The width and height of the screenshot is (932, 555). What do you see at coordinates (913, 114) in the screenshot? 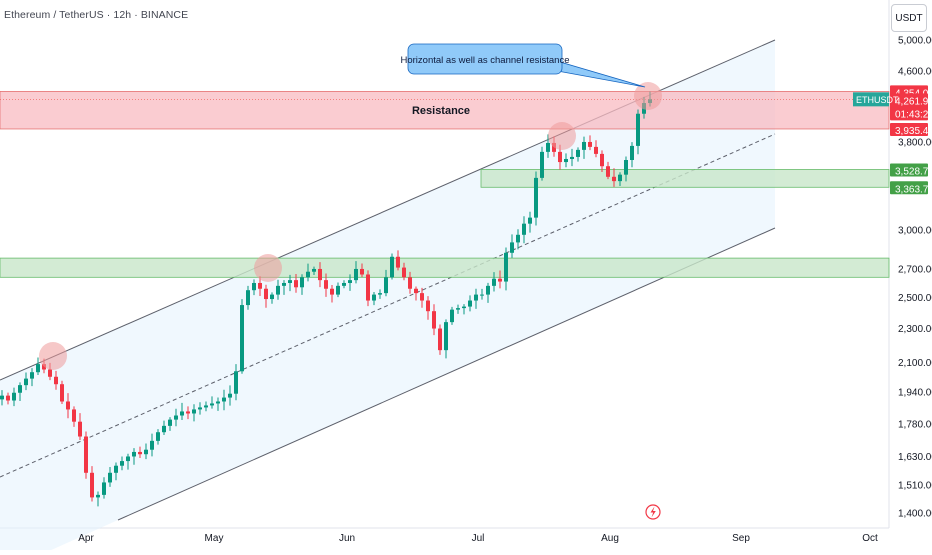
I see `last-price-tag-text: 01:43:25` at bounding box center [913, 114].